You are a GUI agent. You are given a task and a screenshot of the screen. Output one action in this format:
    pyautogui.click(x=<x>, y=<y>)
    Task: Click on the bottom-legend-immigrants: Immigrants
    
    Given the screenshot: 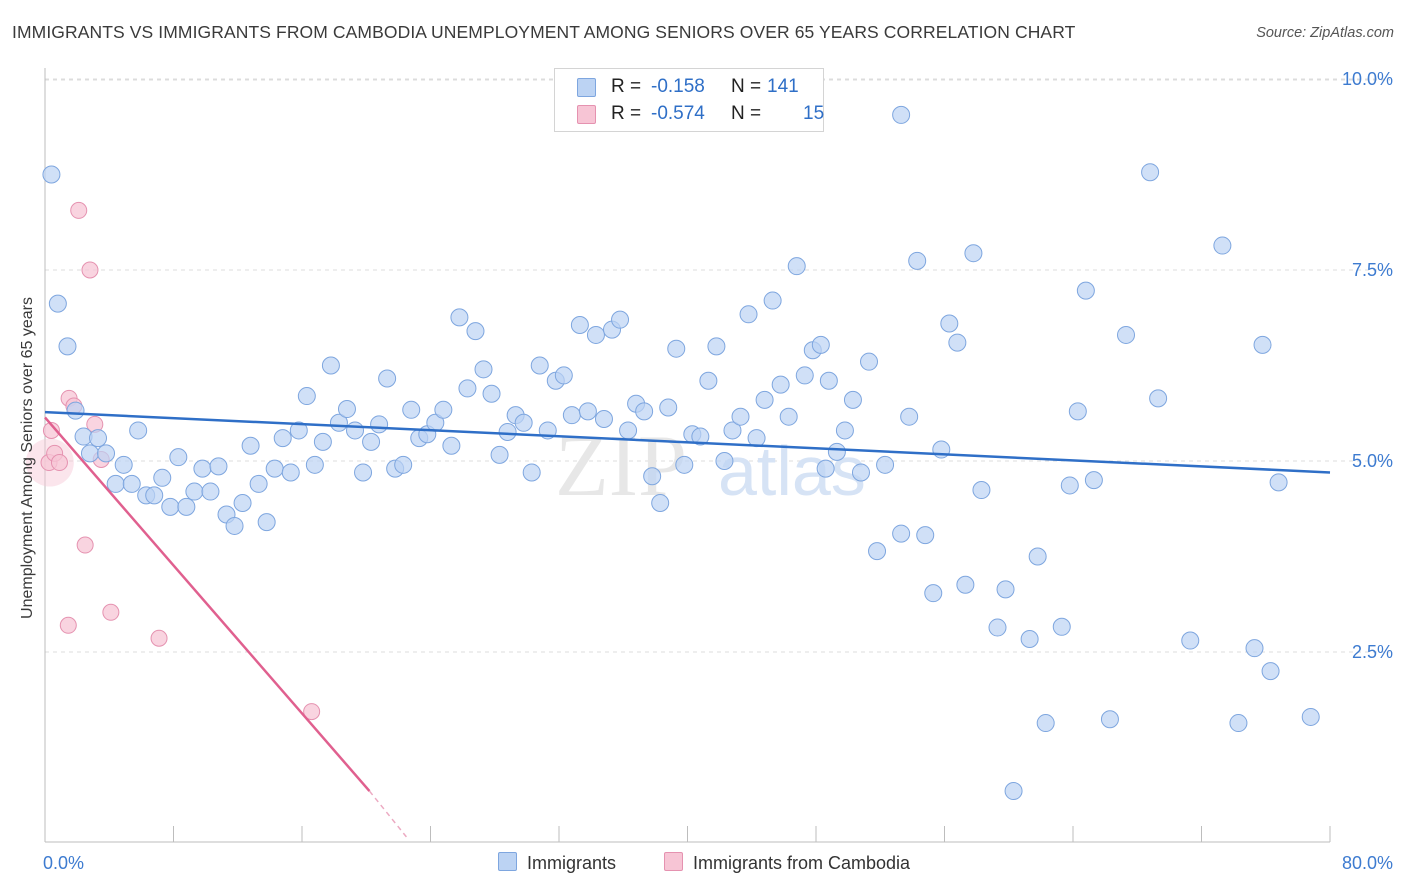 What is the action you would take?
    pyautogui.click(x=557, y=863)
    